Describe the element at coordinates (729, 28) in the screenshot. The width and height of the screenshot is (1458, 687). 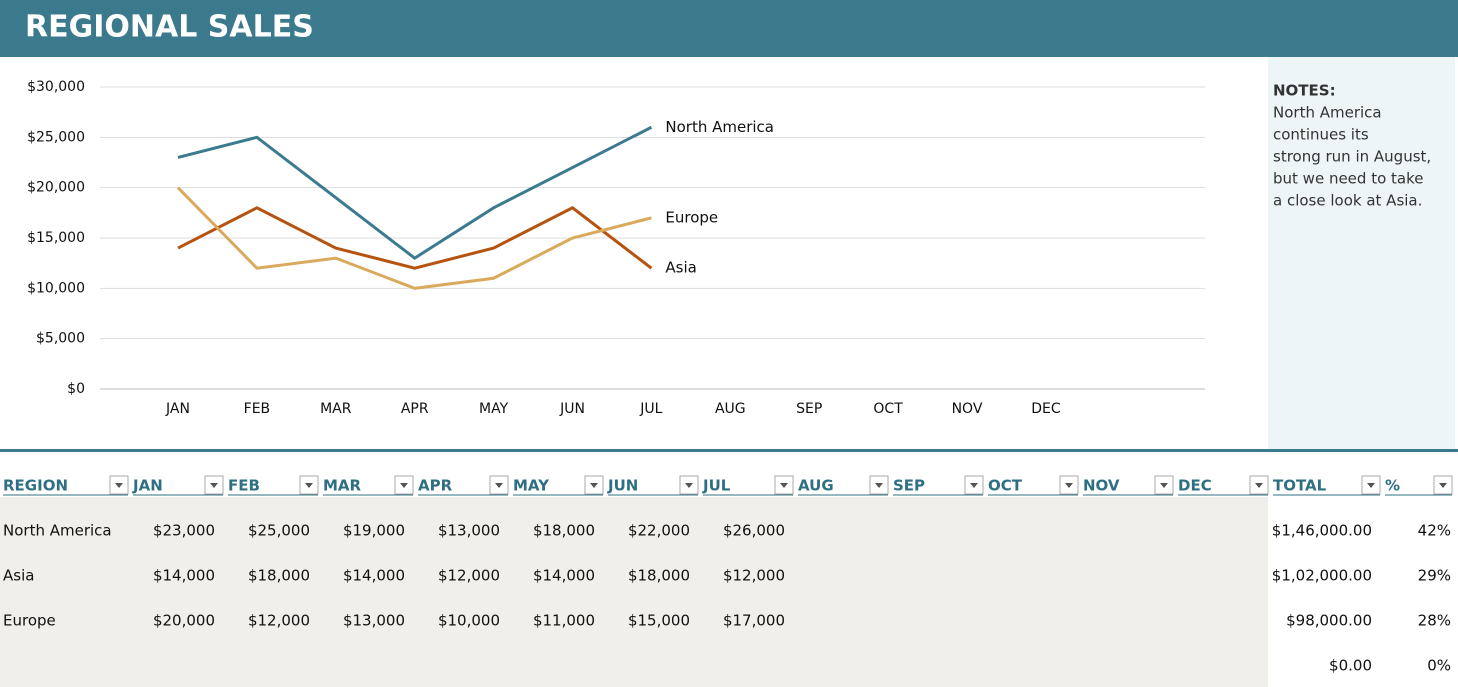
I see `title-bar` at that location.